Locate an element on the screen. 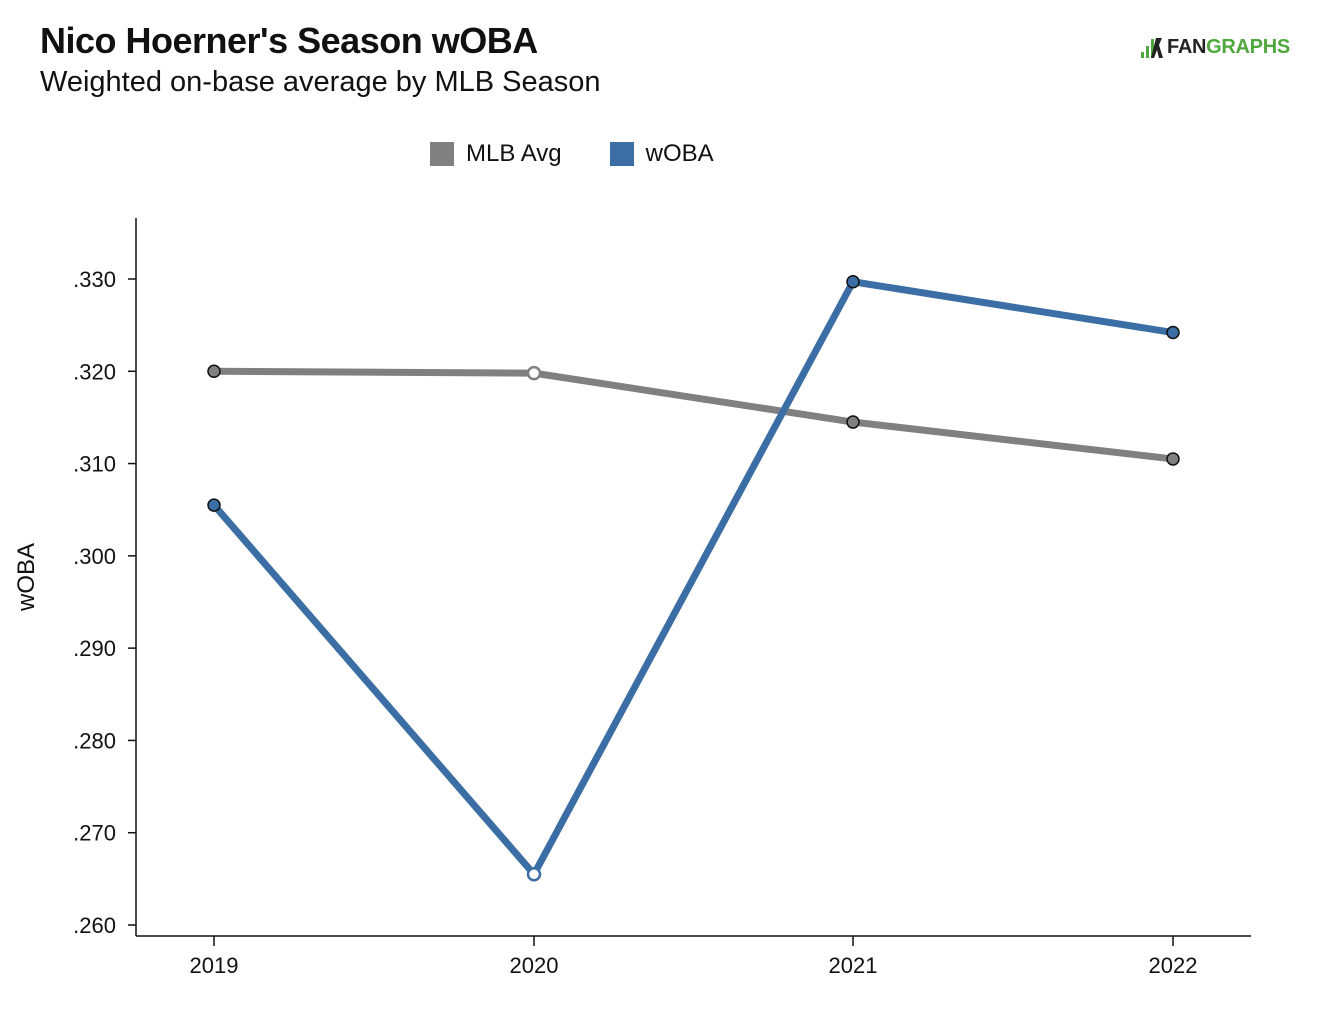 This screenshot has height=1014, width=1317. fangraphs-logo-icon is located at coordinates (1152, 48).